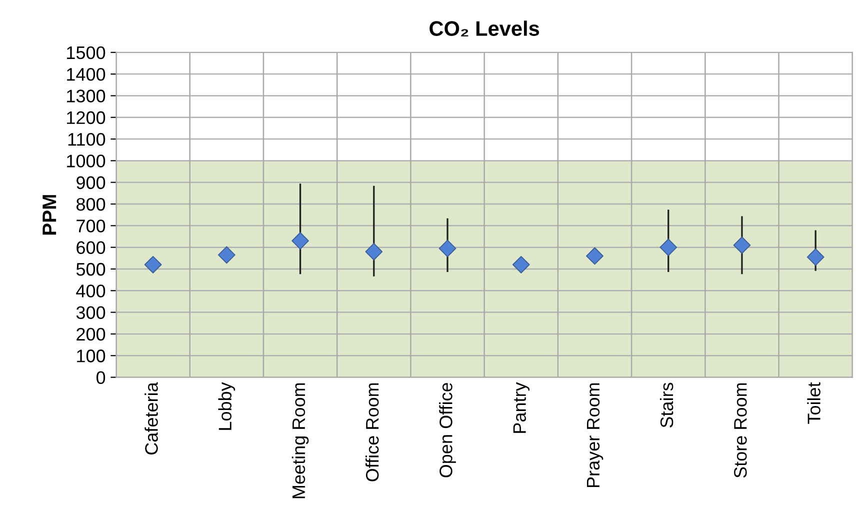 Image resolution: width=861 pixels, height=524 pixels. I want to click on y-tick-label: 700, so click(91, 226).